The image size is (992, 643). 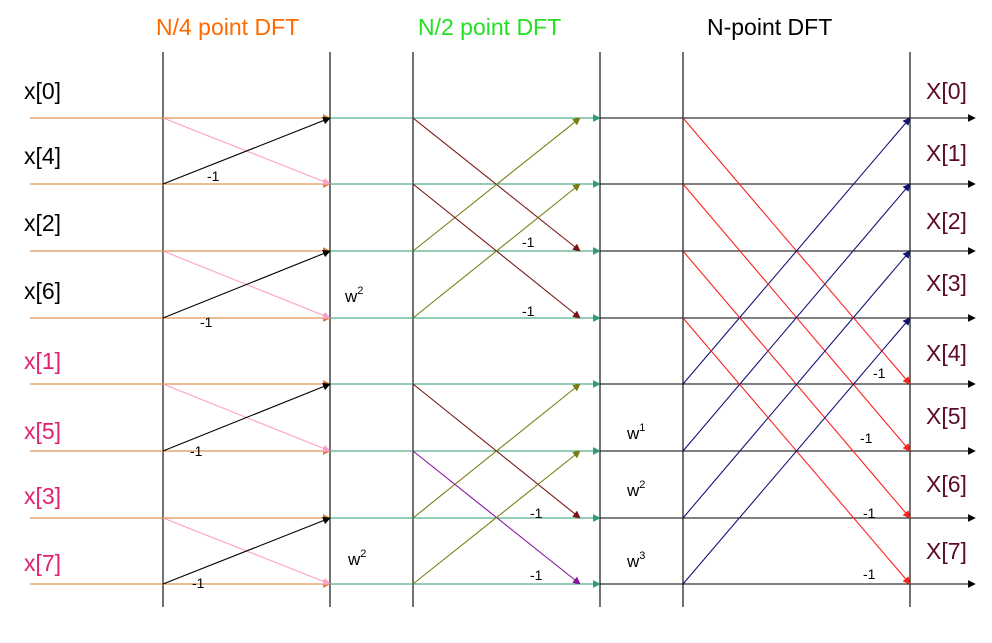 What do you see at coordinates (43, 91) in the screenshot?
I see `input-label-0: x[0]` at bounding box center [43, 91].